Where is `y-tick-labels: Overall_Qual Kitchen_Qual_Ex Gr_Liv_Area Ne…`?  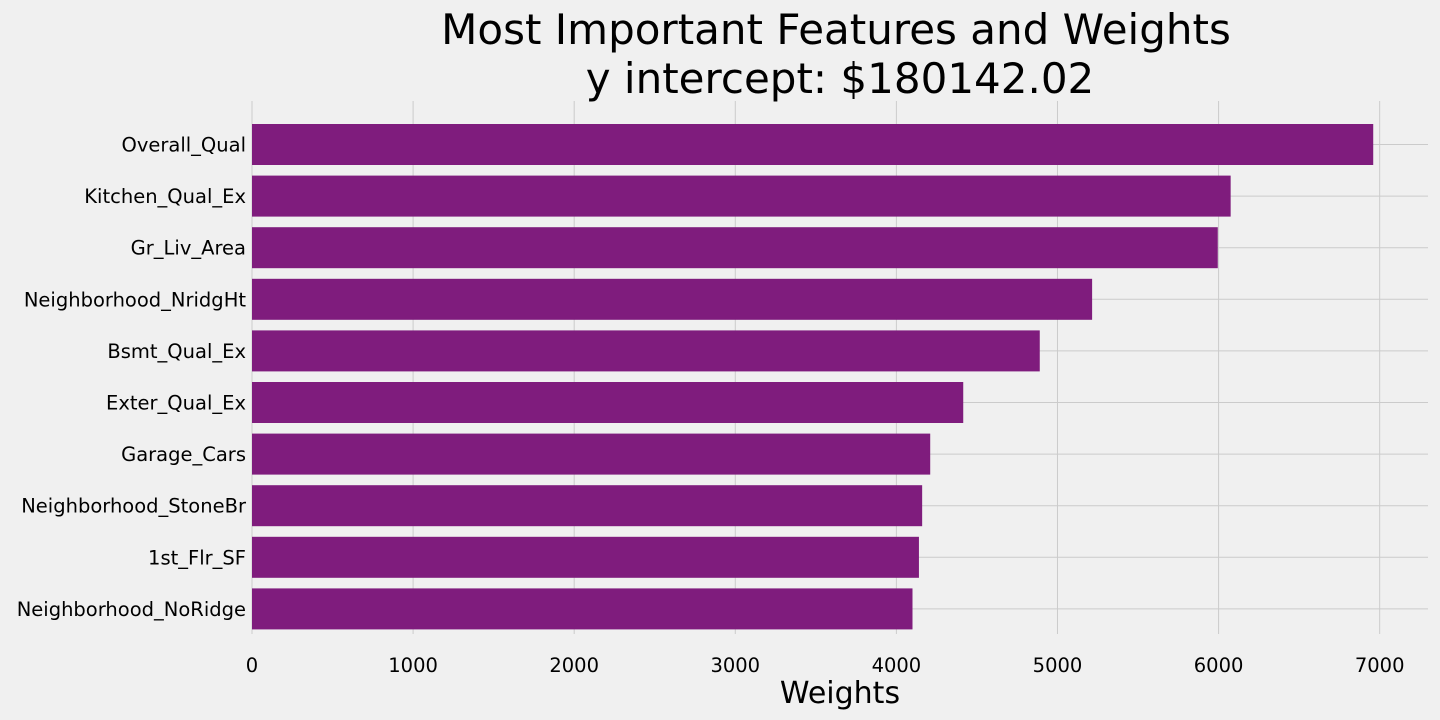
y-tick-labels: Overall_Qual Kitchen_Qual_Ex Gr_Liv_Area Ne… is located at coordinates (132, 377).